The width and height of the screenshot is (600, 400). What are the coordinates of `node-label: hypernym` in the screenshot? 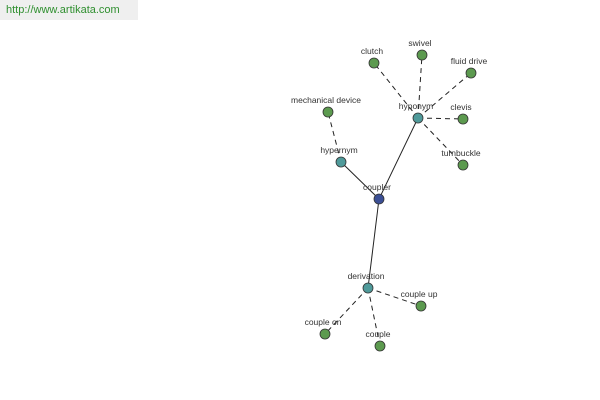 It's located at (338, 150).